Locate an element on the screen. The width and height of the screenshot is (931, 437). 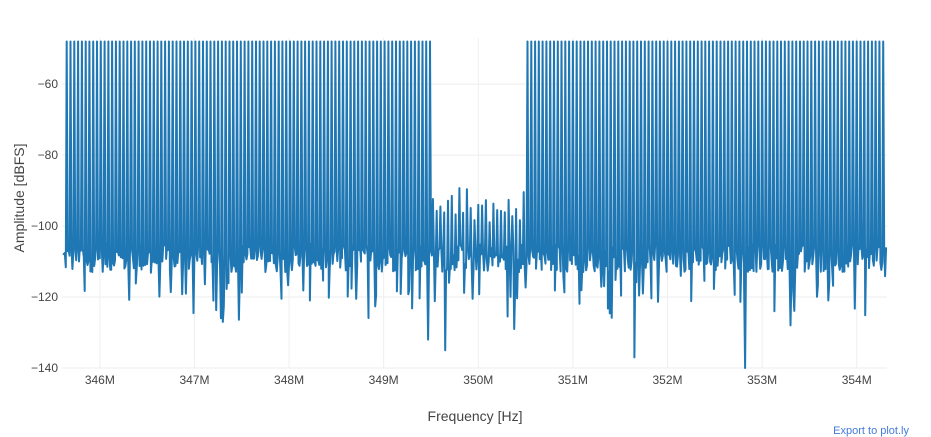
x-tick-label: 352M is located at coordinates (667, 380).